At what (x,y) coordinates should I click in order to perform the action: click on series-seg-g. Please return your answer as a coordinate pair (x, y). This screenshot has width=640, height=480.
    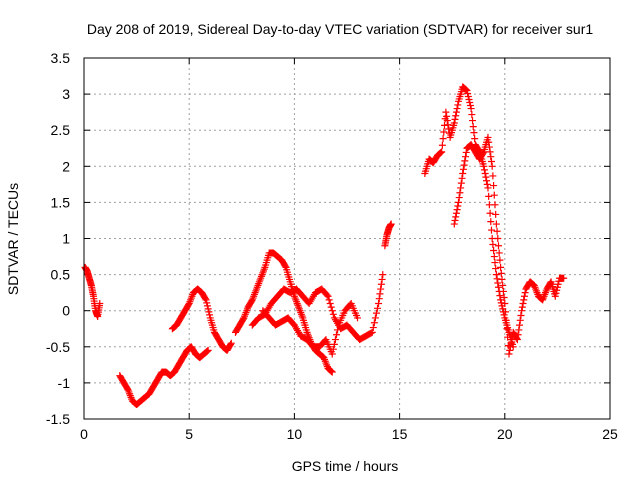
    Looking at the image, I should click on (388, 235).